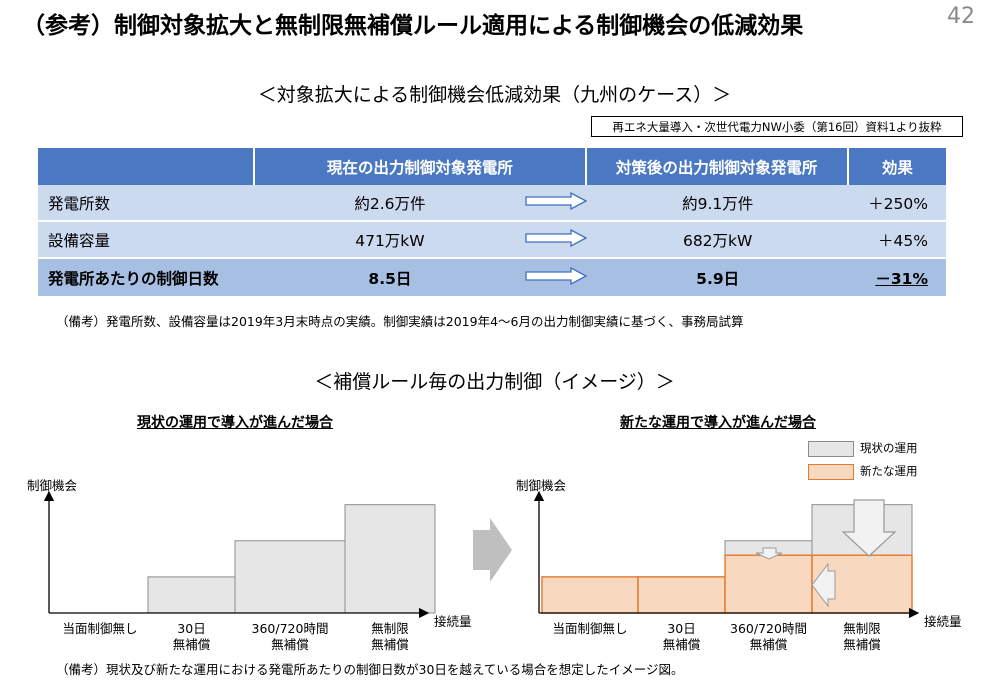  I want to click on after-value: 5.9日, so click(717, 277).